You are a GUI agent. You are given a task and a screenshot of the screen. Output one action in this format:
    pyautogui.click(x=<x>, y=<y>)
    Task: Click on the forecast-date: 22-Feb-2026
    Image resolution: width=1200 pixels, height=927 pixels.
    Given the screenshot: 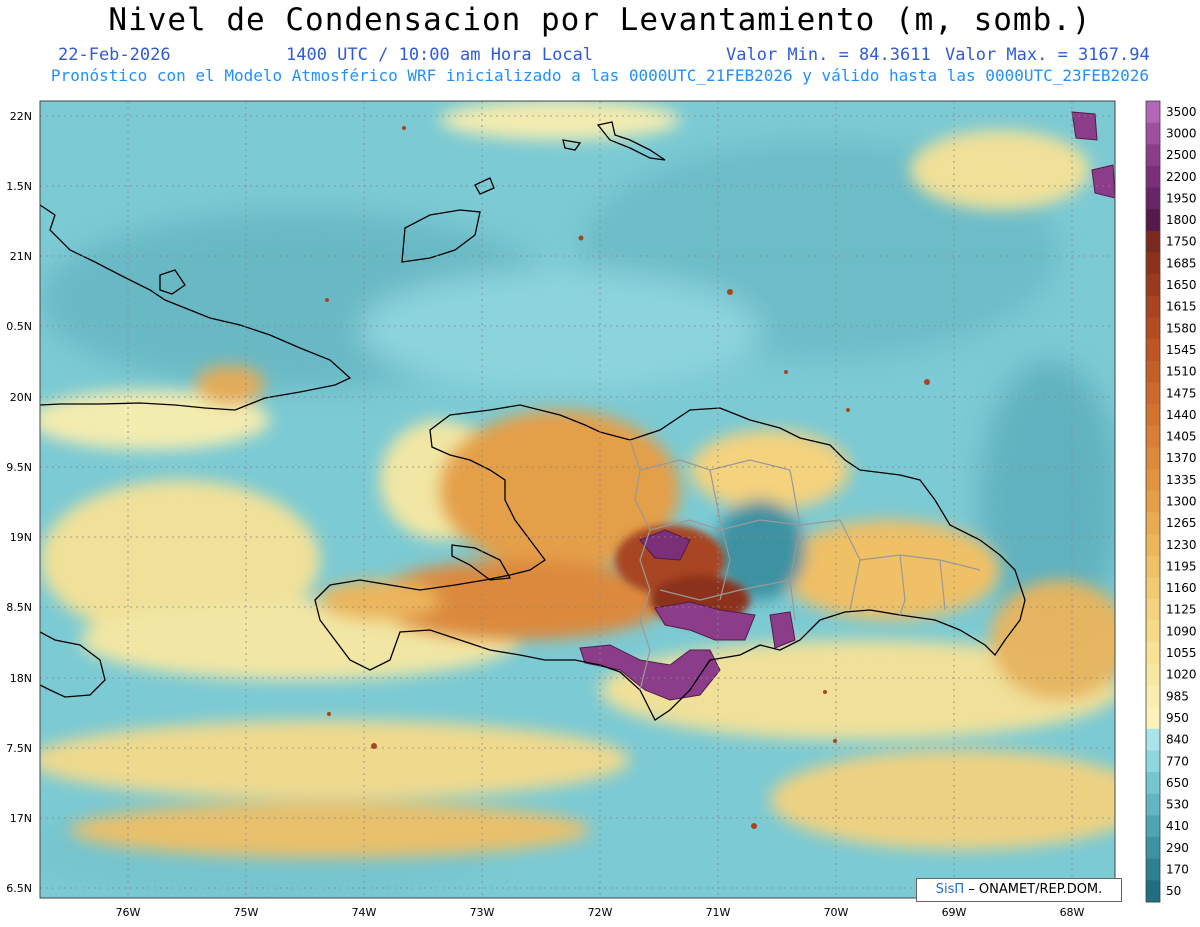 What is the action you would take?
    pyautogui.click(x=114, y=55)
    